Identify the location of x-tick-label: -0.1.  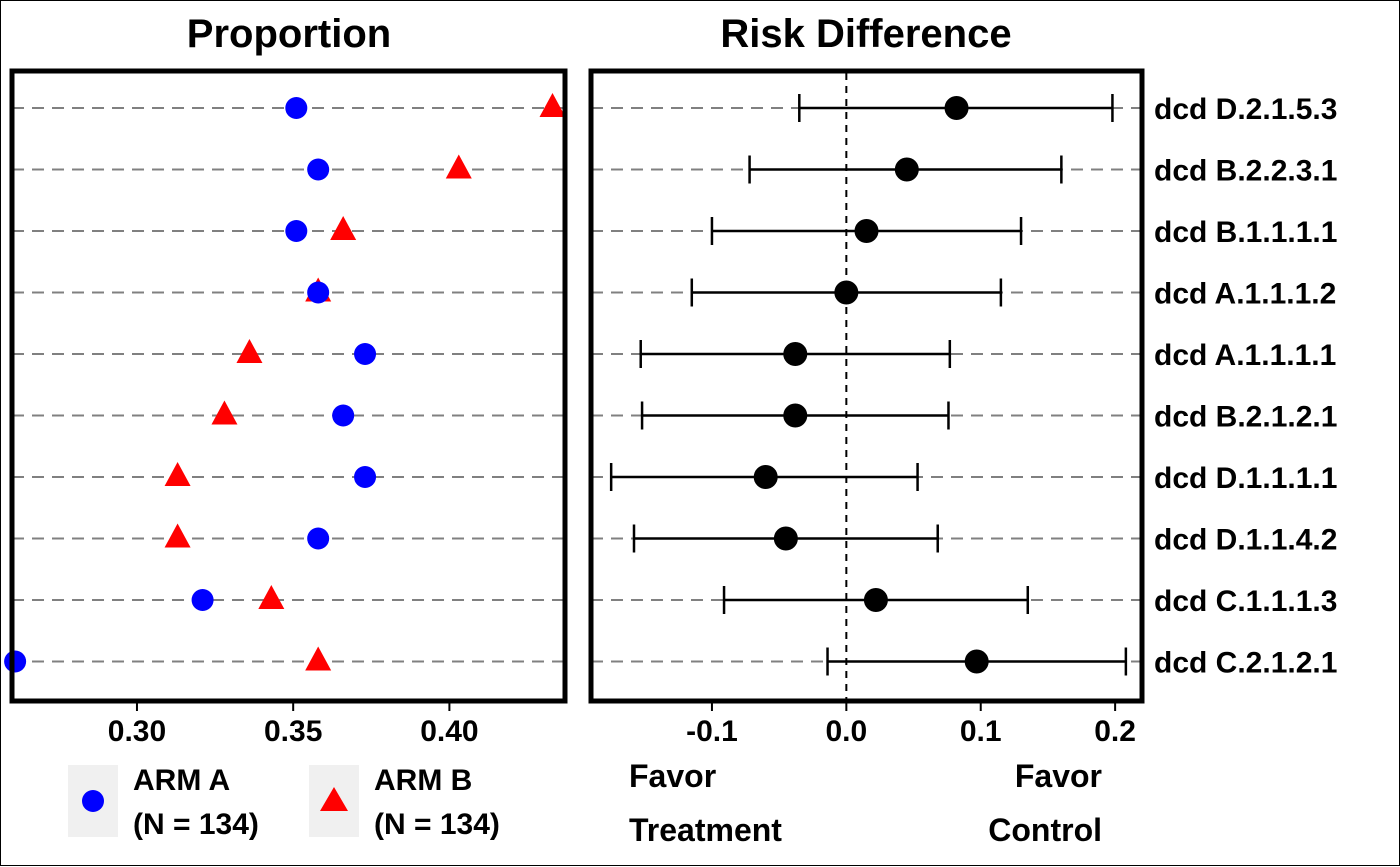
(712, 731).